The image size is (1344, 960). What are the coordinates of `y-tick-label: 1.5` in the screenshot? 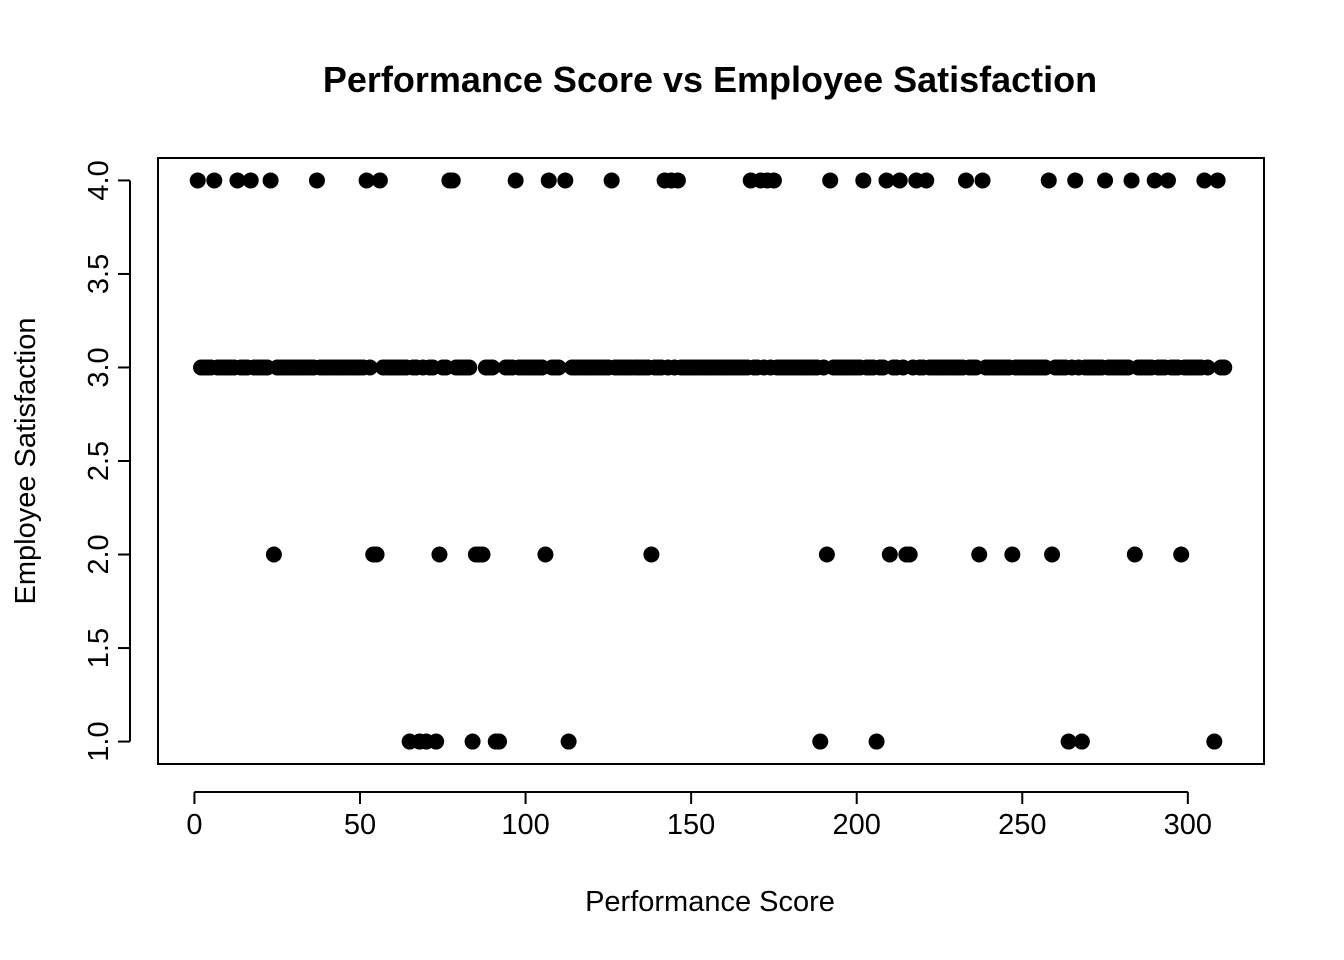 It's located at (99, 648).